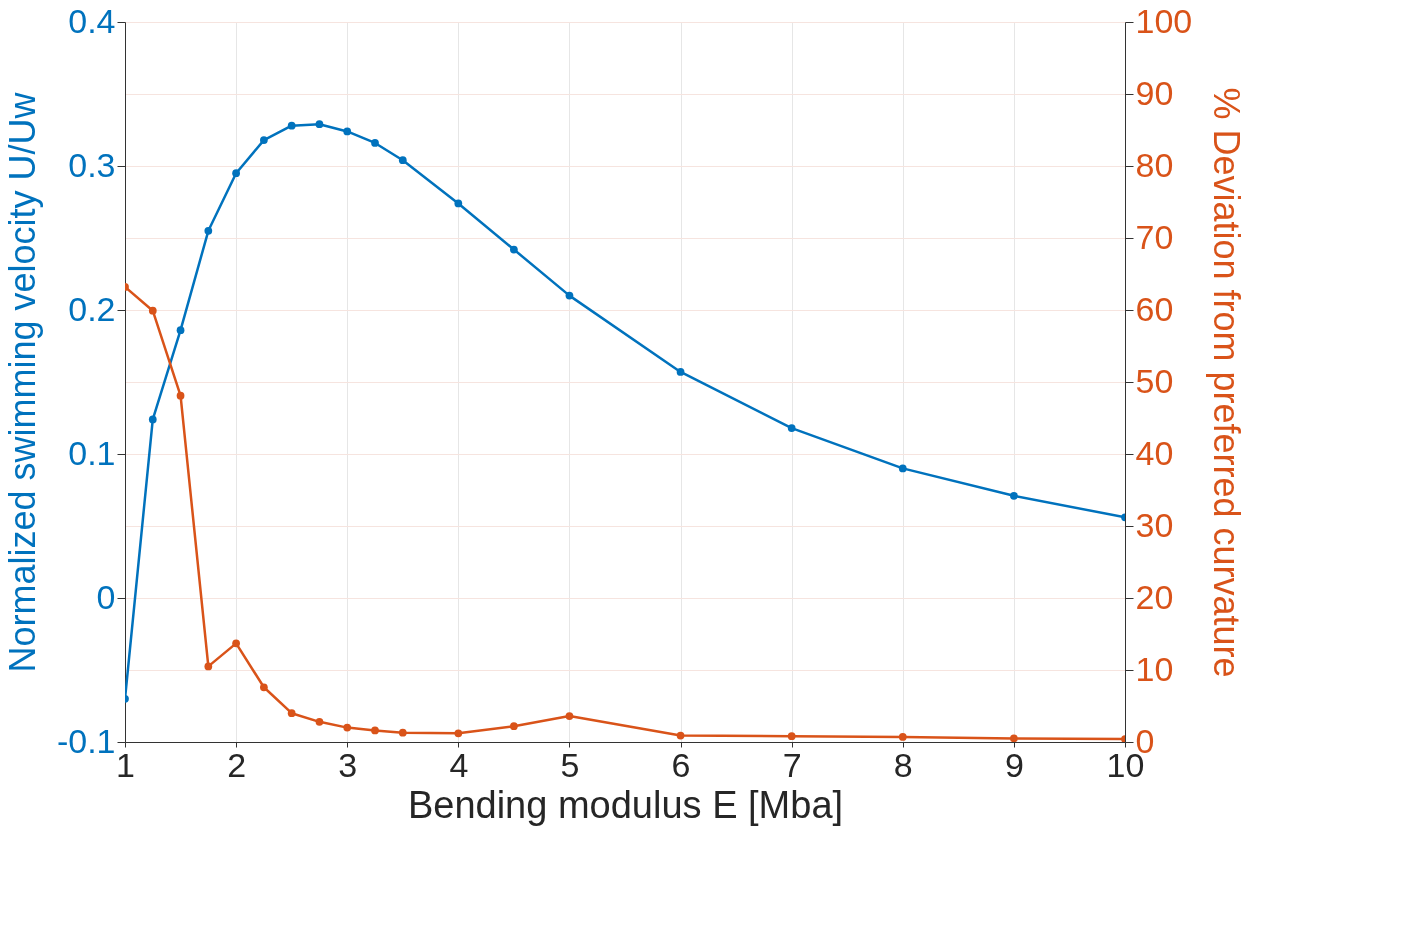 This screenshot has height=937, width=1402. Describe the element at coordinates (1154, 236) in the screenshot. I see `y2-tick-label: 70` at that location.